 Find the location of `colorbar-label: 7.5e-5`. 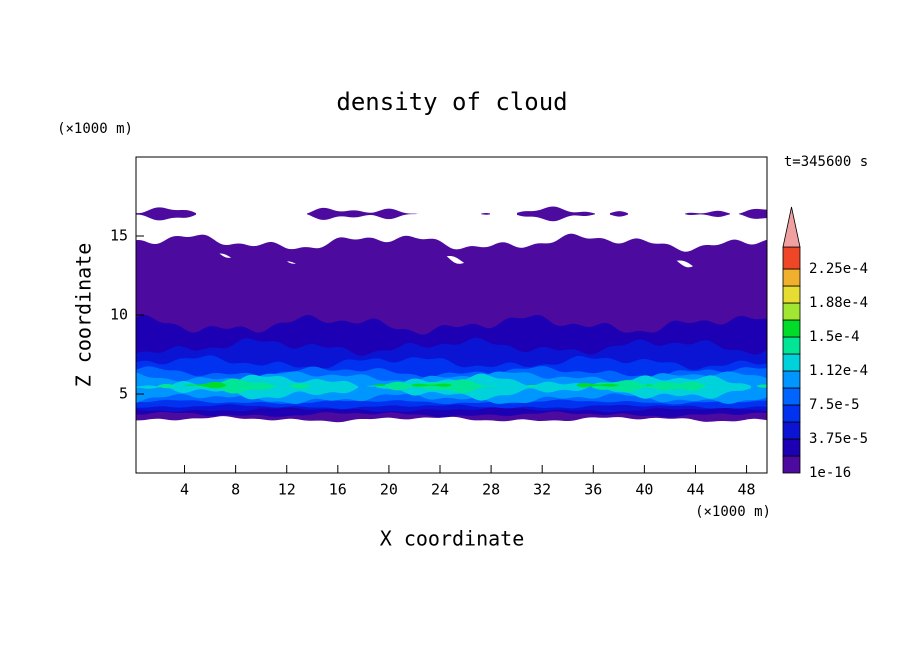

colorbar-label: 7.5e-5 is located at coordinates (834, 405).